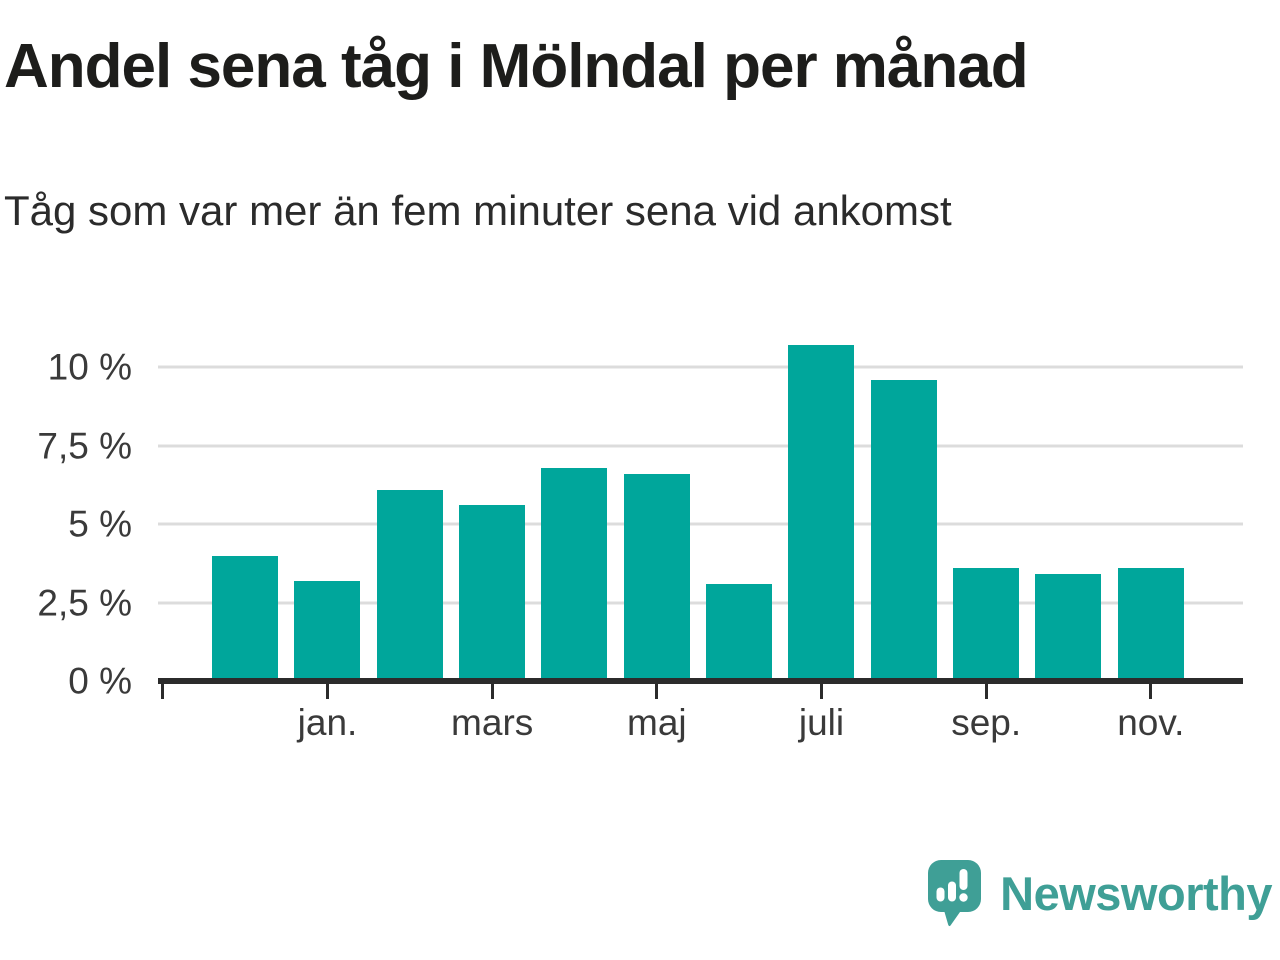 The image size is (1280, 960). What do you see at coordinates (986, 624) in the screenshot?
I see `bar-sep` at bounding box center [986, 624].